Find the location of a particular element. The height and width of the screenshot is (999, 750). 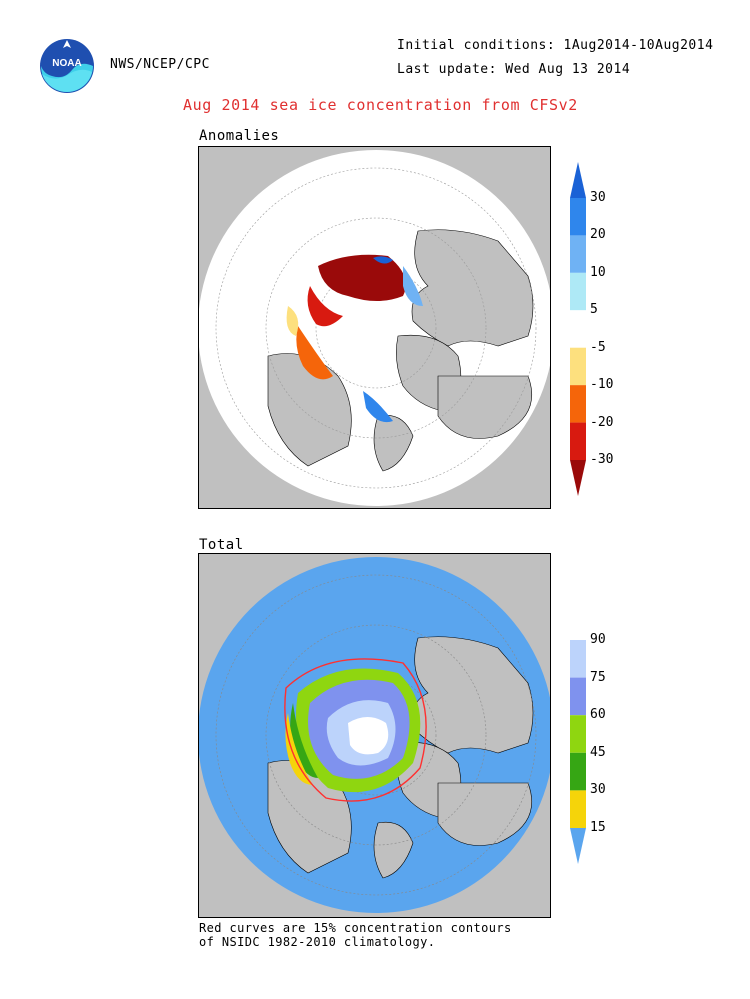

total-colorbar is located at coordinates (578, 734).